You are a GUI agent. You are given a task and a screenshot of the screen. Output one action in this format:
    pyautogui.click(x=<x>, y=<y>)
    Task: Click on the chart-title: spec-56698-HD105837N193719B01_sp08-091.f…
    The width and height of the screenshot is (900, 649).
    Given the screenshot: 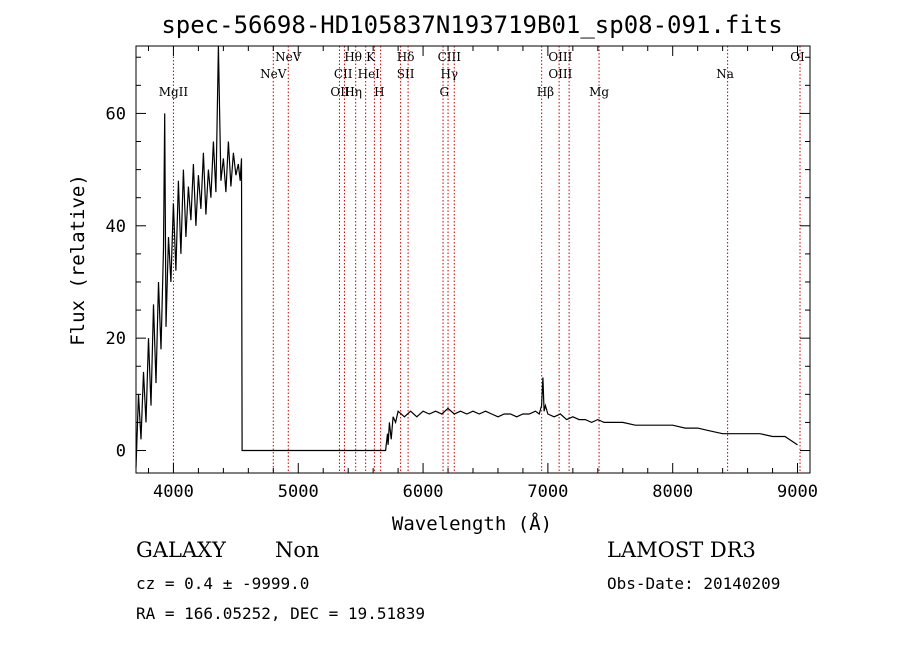 What is the action you would take?
    pyautogui.click(x=471, y=25)
    